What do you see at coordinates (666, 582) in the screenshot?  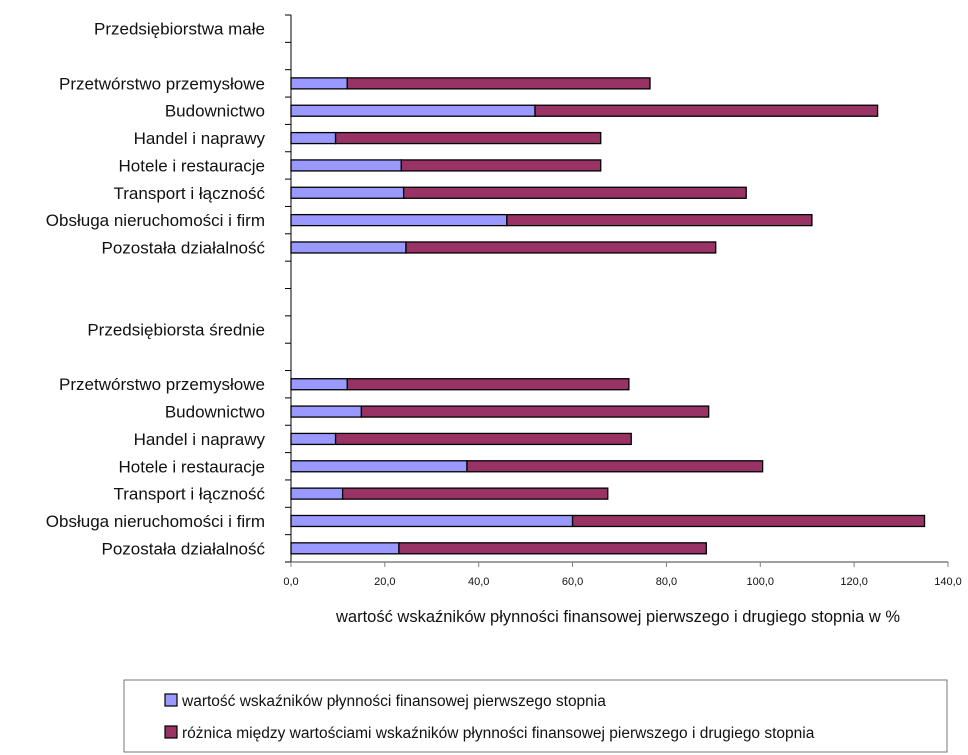 I see `x-tick-label: 80,0` at bounding box center [666, 582].